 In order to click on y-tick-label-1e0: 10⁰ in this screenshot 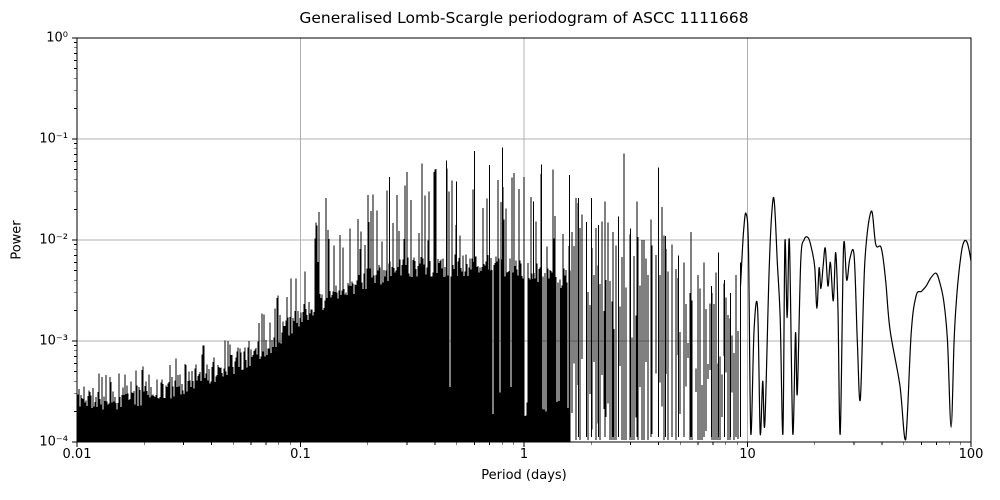, I will do `click(57, 38)`.